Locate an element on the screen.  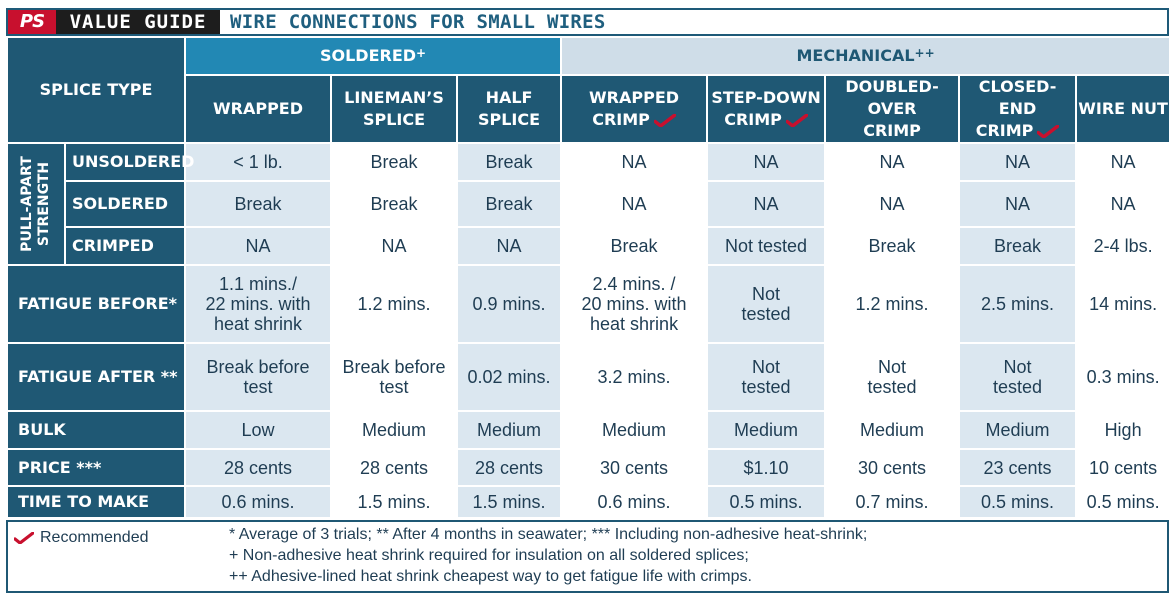
cell-value: 2.5 mins. is located at coordinates (1018, 304).